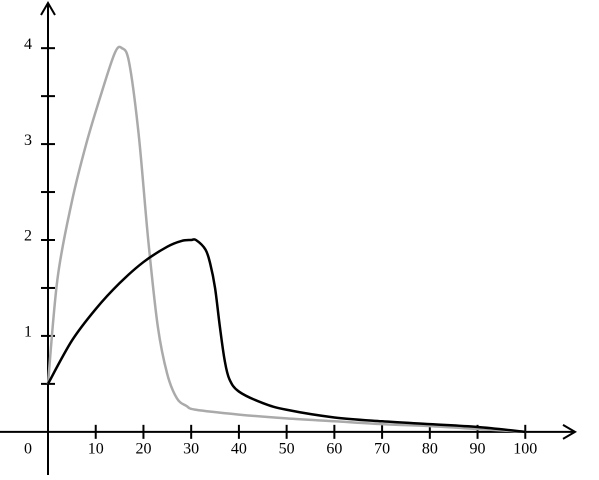 This screenshot has width=599, height=480. Describe the element at coordinates (28, 236) in the screenshot. I see `y-tick-label: 2` at that location.